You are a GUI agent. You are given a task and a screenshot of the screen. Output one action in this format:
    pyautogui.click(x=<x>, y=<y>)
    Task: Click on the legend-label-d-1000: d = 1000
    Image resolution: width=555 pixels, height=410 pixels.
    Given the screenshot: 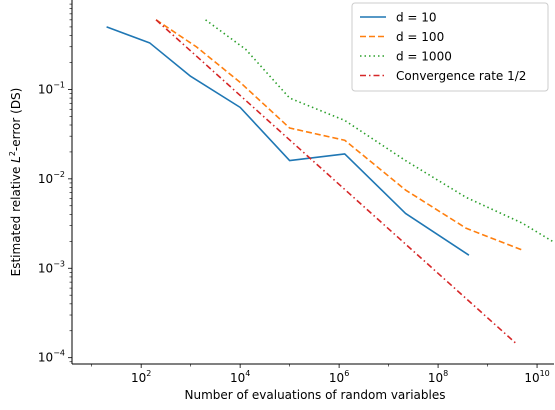 What is the action you would take?
    pyautogui.click(x=424, y=57)
    